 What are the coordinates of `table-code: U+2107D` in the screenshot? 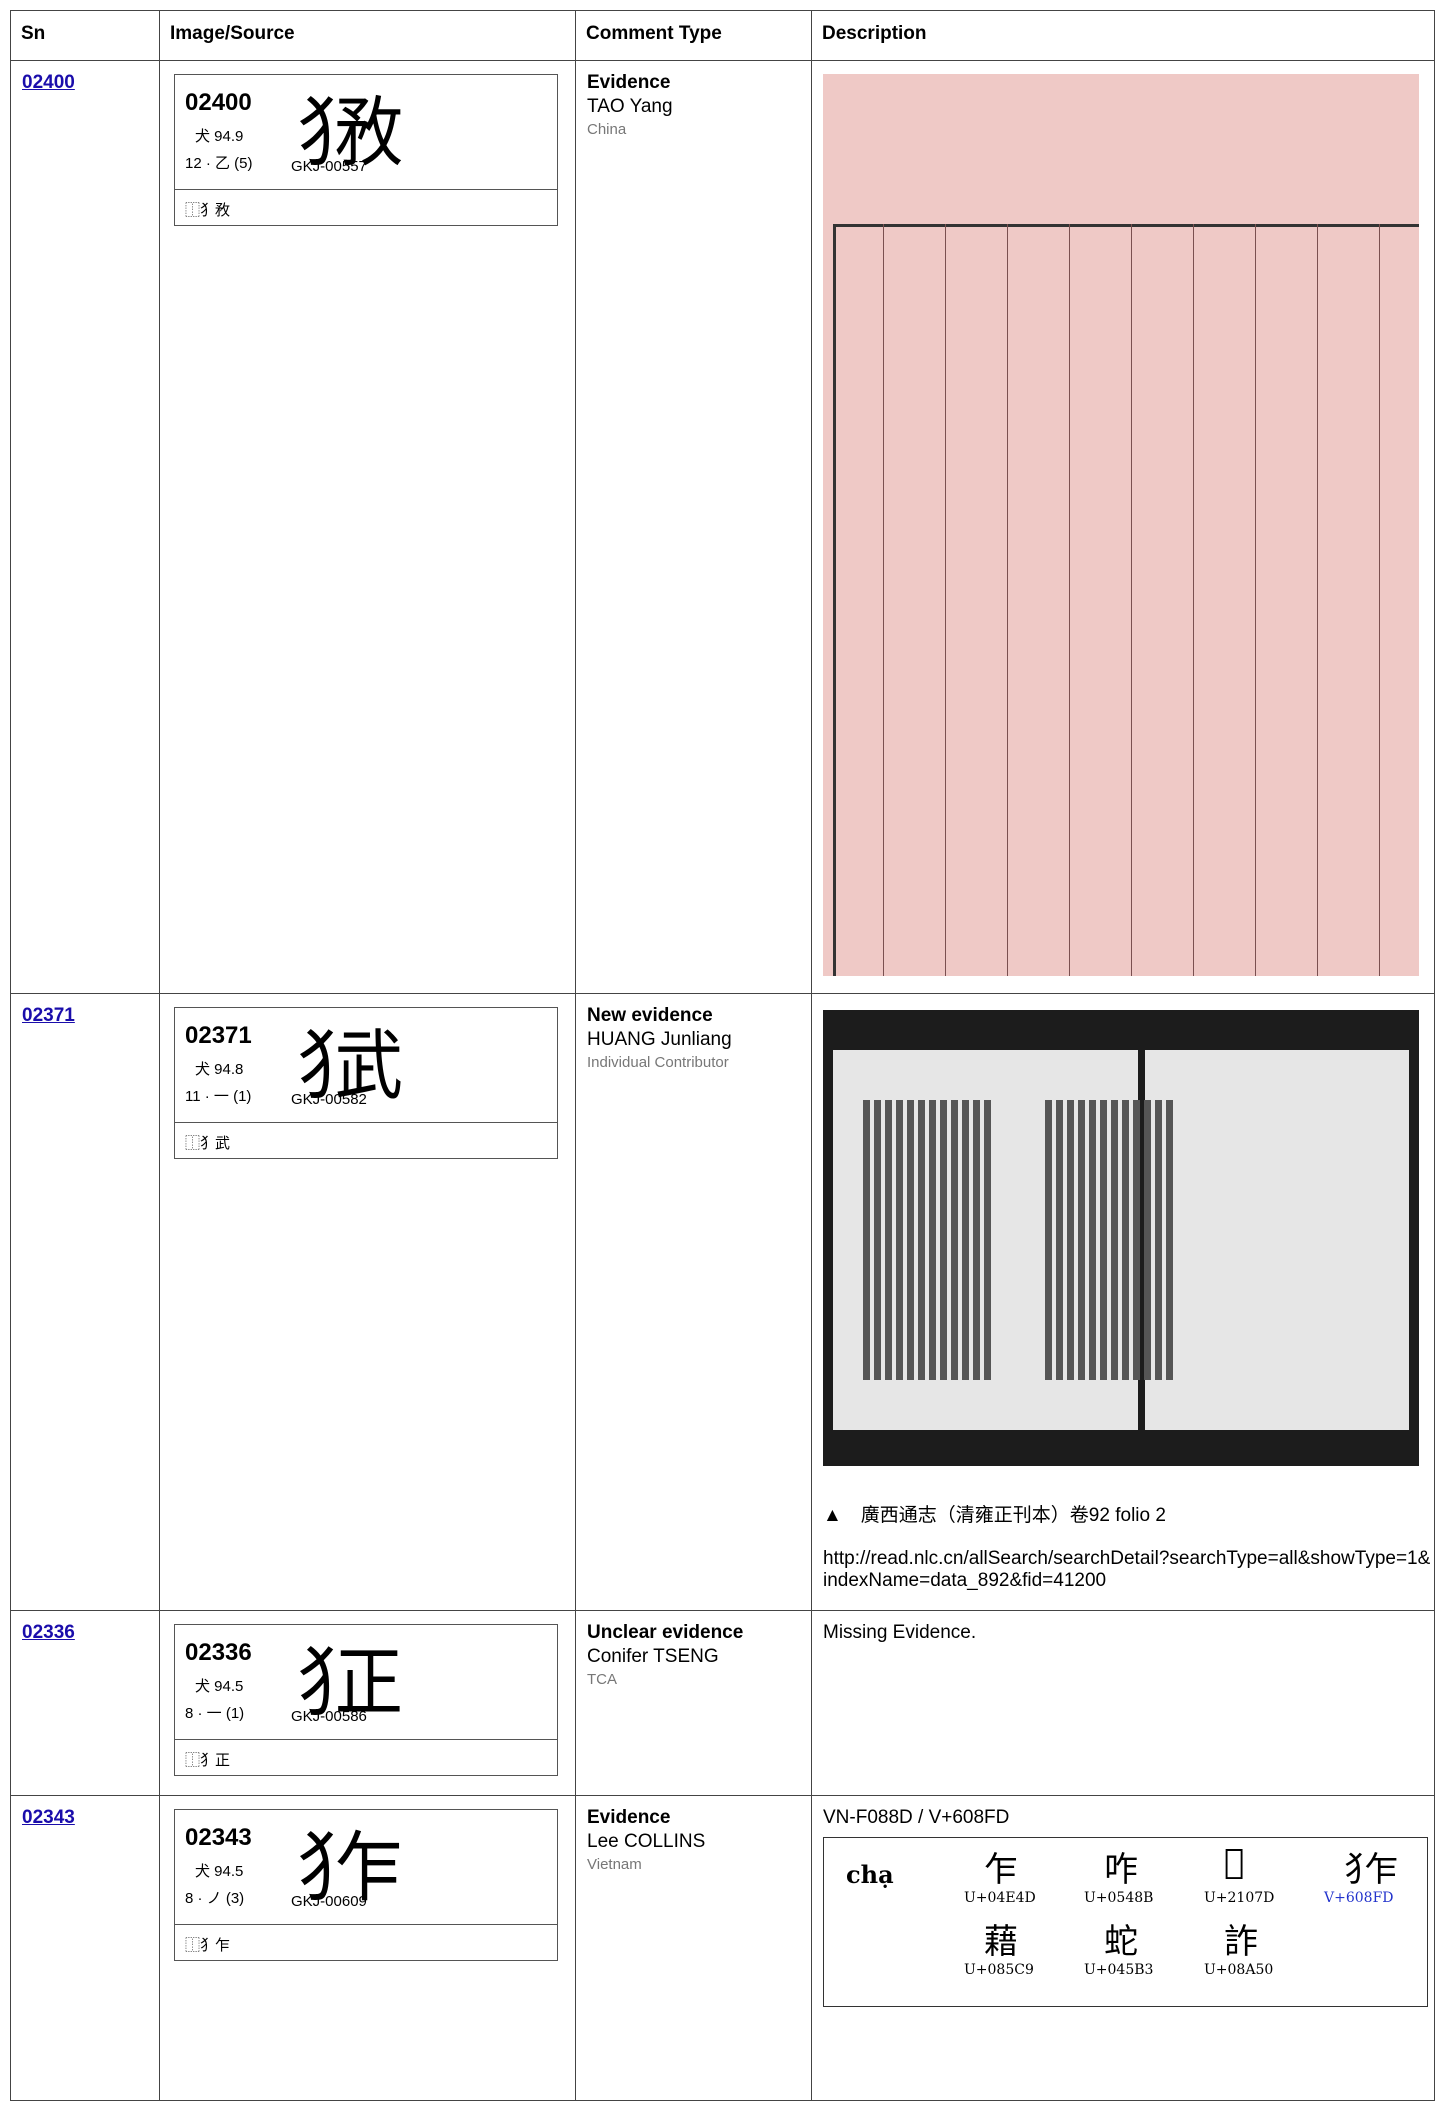 It's located at (1239, 1898).